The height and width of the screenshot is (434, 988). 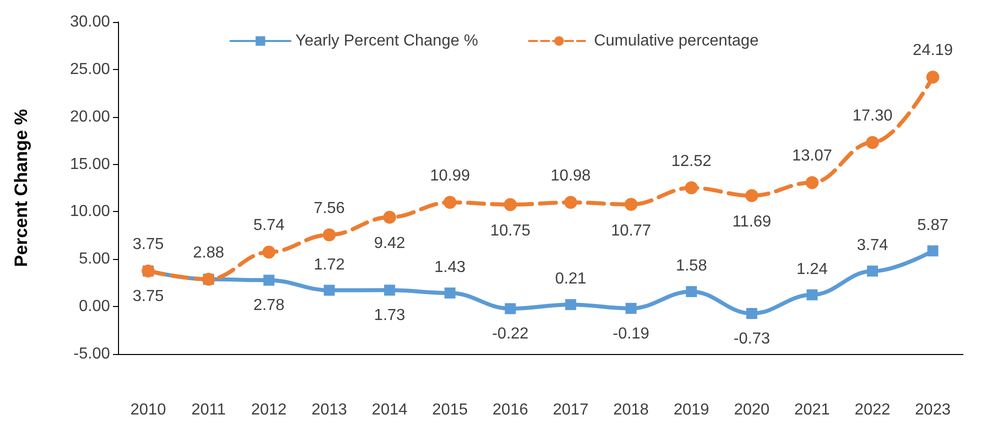 What do you see at coordinates (390, 410) in the screenshot?
I see `x-tick-label: 2014` at bounding box center [390, 410].